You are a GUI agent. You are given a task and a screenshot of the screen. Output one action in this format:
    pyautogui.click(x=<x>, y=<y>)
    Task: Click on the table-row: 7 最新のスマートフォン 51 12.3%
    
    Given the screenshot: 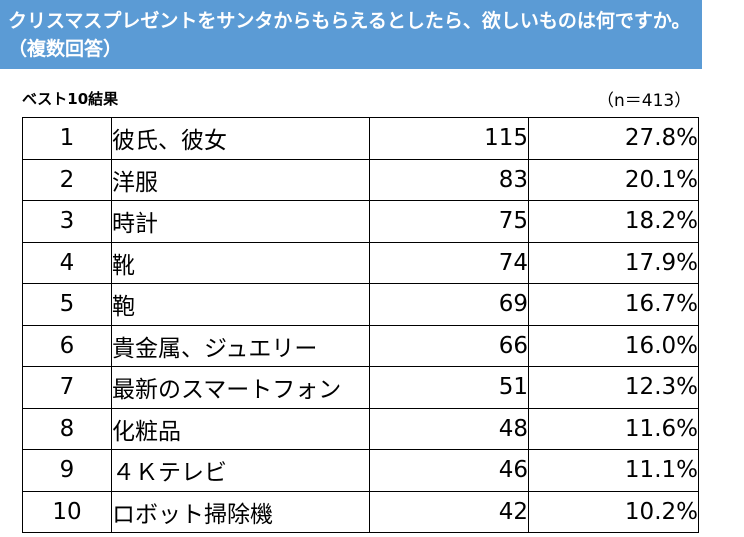 What is the action you would take?
    pyautogui.click(x=360, y=387)
    